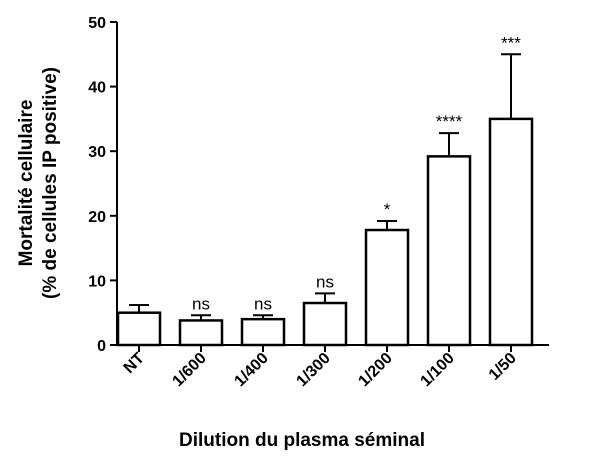  Describe the element at coordinates (313, 370) in the screenshot. I see `x-tick-label: 1/300` at that location.